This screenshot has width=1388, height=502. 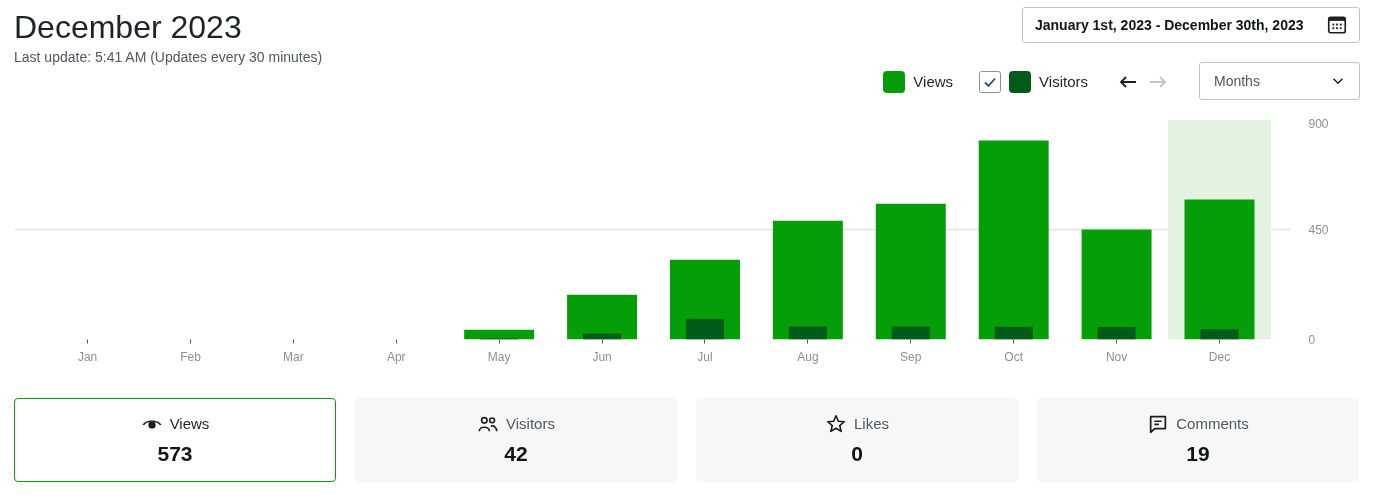 I want to click on y-tick-label: 450, so click(x=1318, y=230).